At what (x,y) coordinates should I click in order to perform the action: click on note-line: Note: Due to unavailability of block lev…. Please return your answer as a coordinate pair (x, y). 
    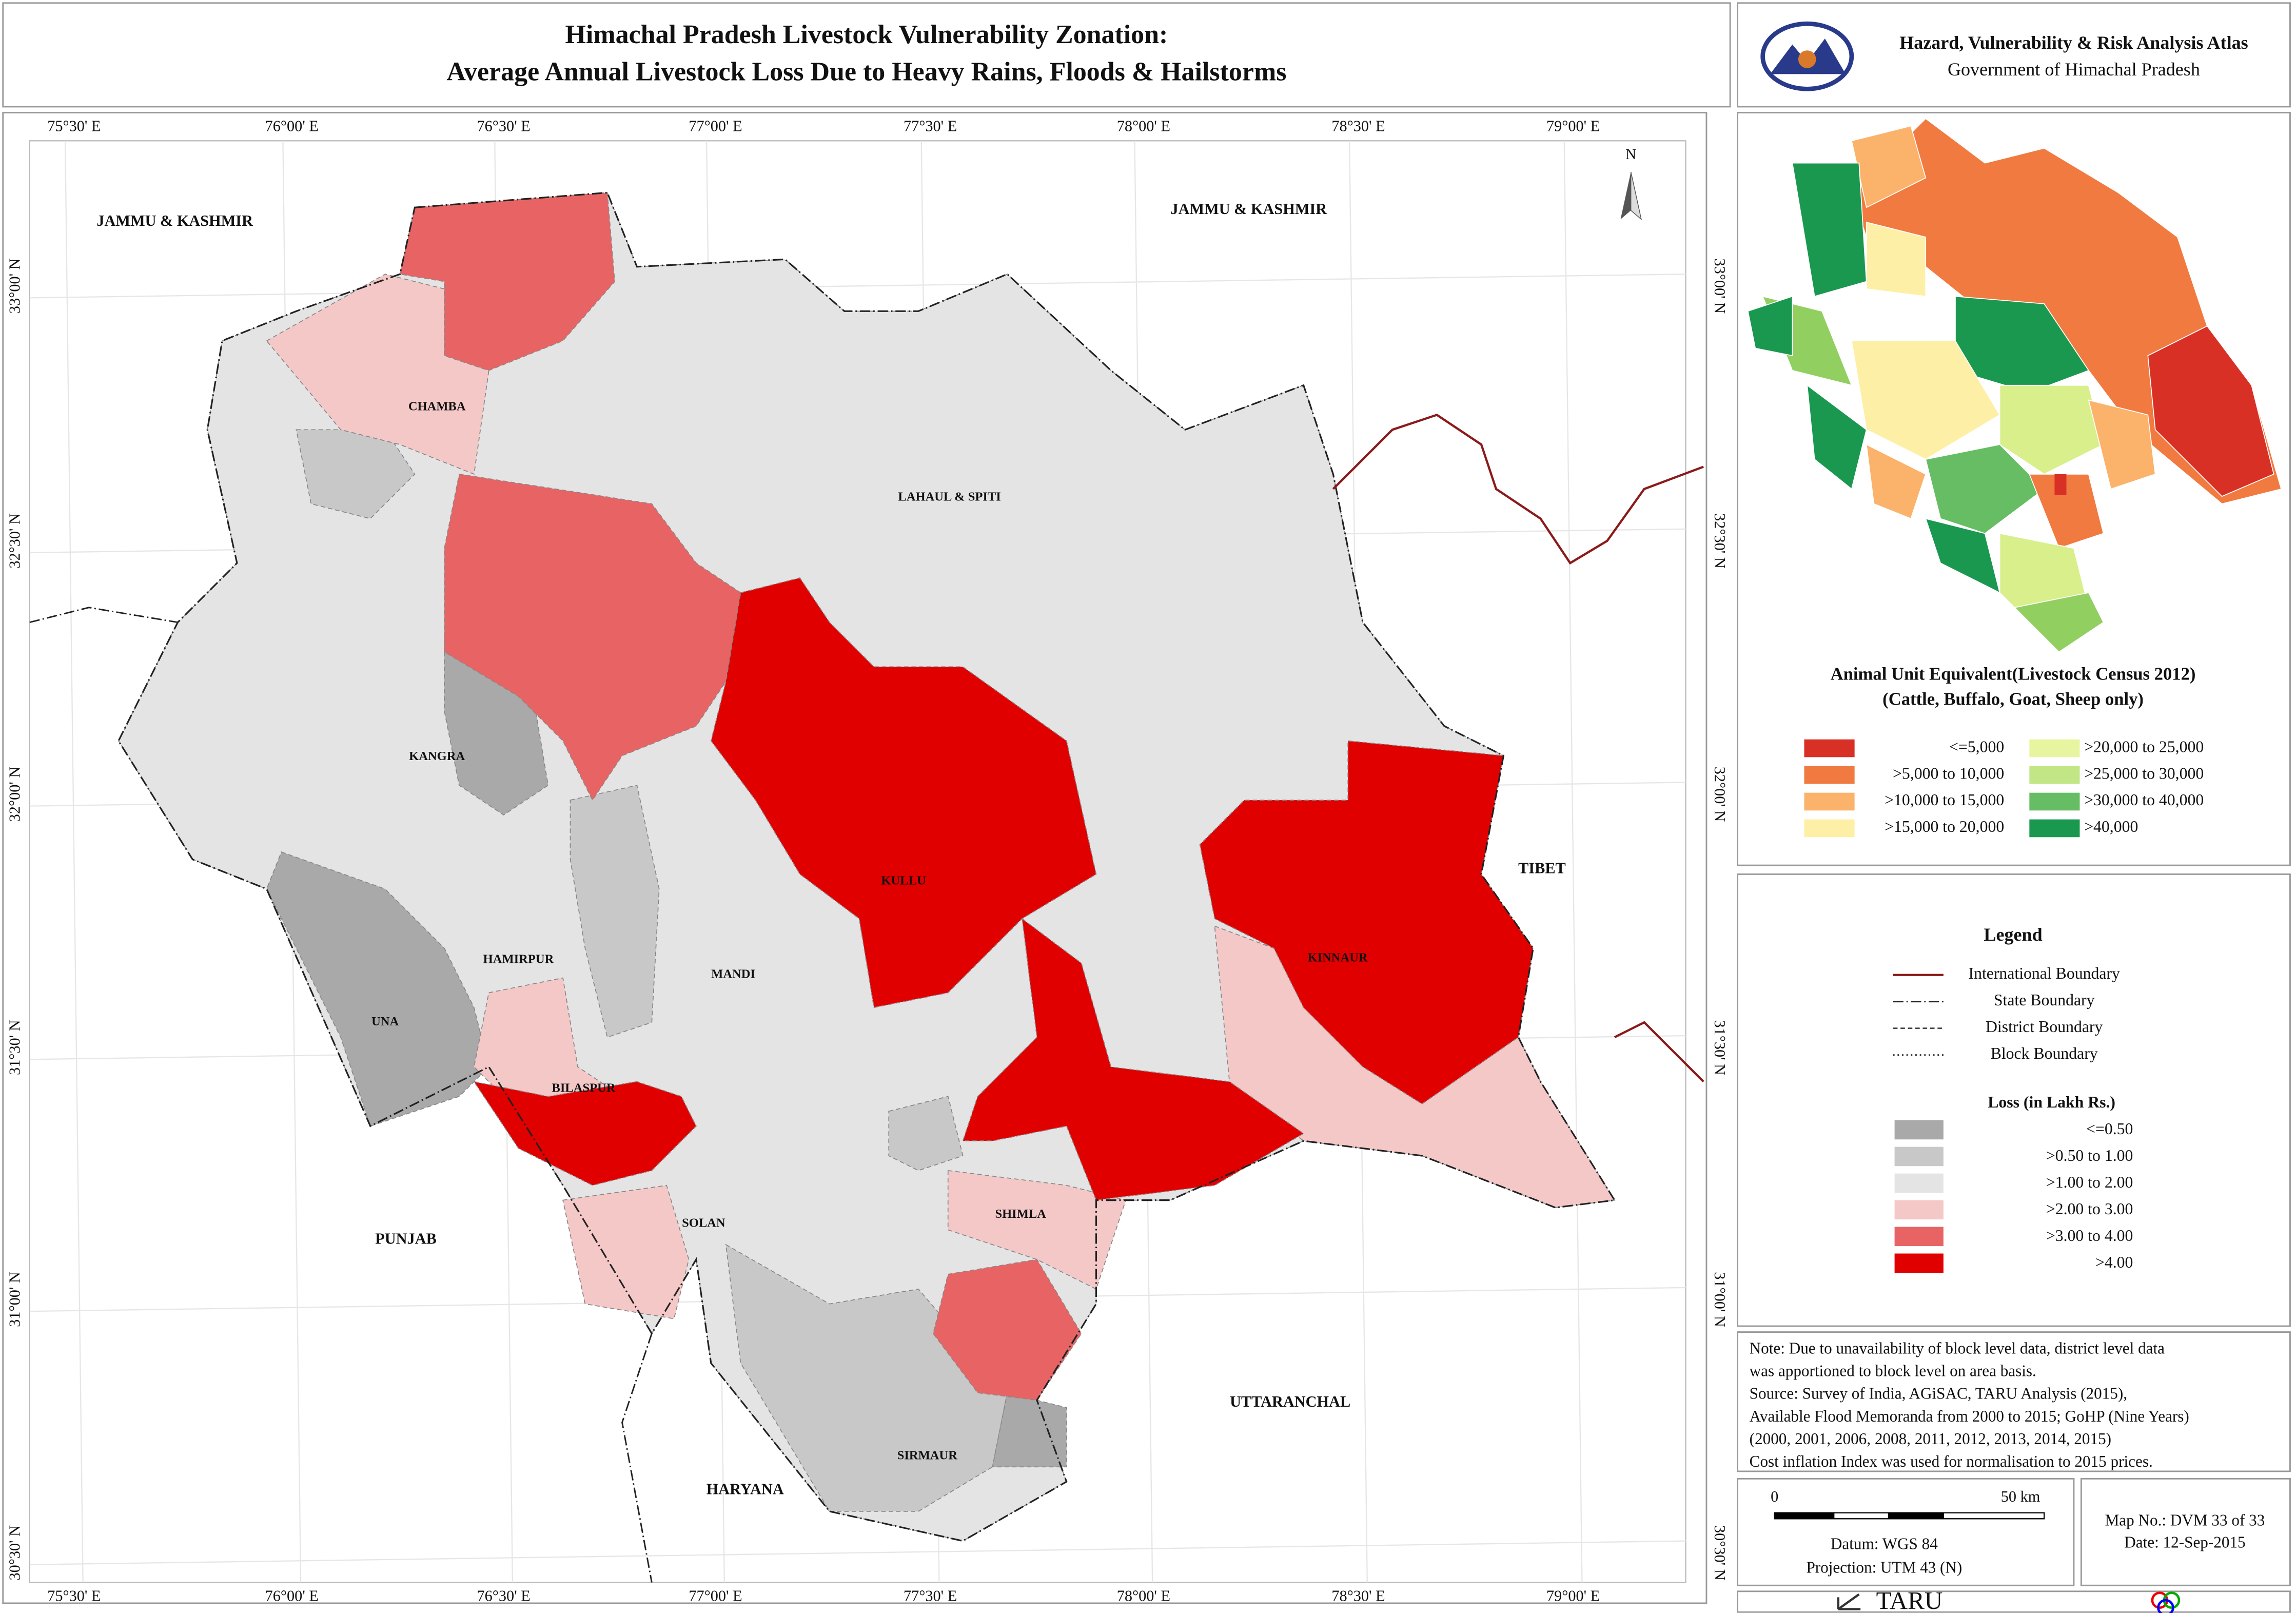
    Looking at the image, I should click on (1957, 1348).